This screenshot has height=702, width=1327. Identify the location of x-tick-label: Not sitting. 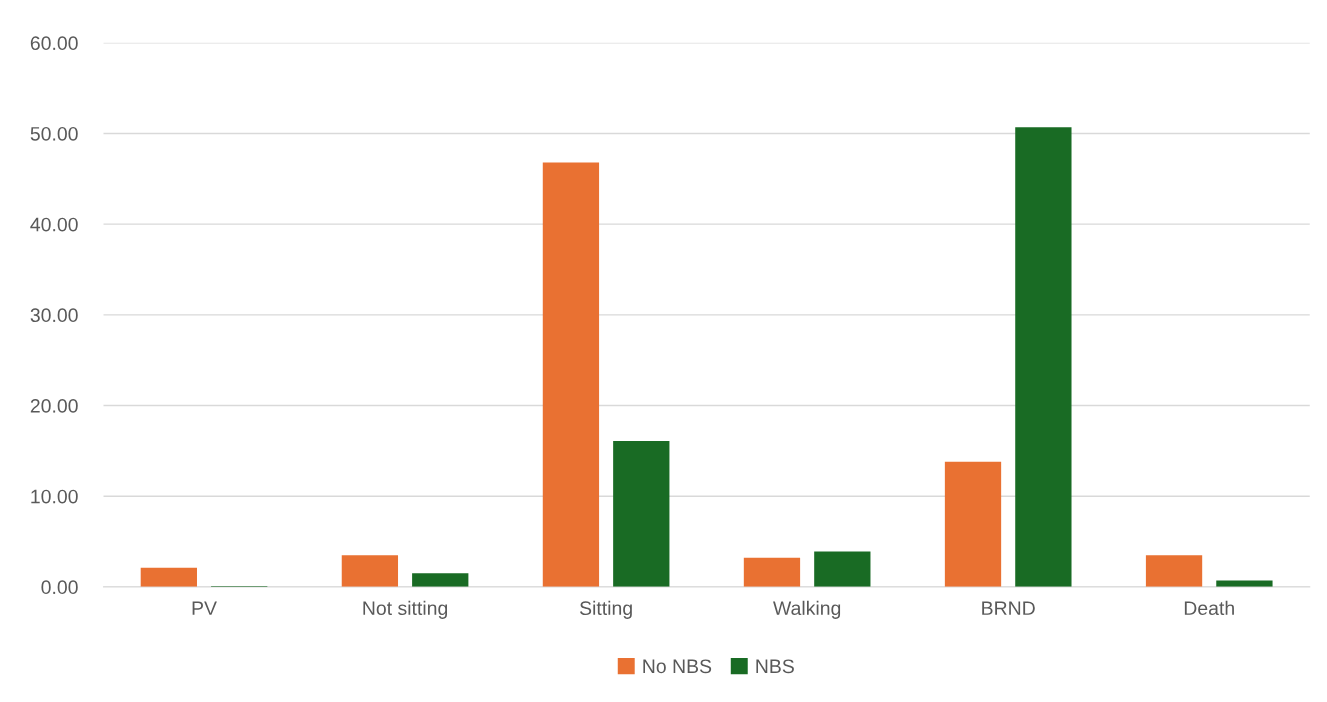
(405, 609).